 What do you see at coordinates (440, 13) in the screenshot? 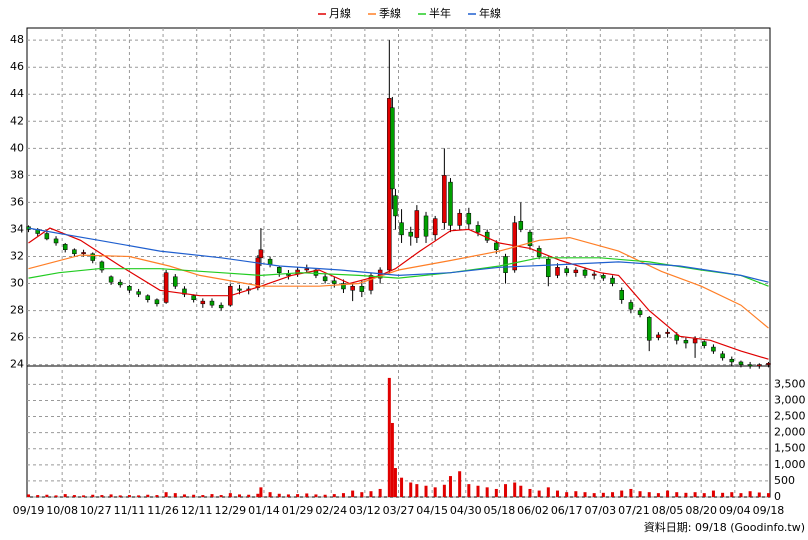
I see `legend-label: 半年` at bounding box center [440, 13].